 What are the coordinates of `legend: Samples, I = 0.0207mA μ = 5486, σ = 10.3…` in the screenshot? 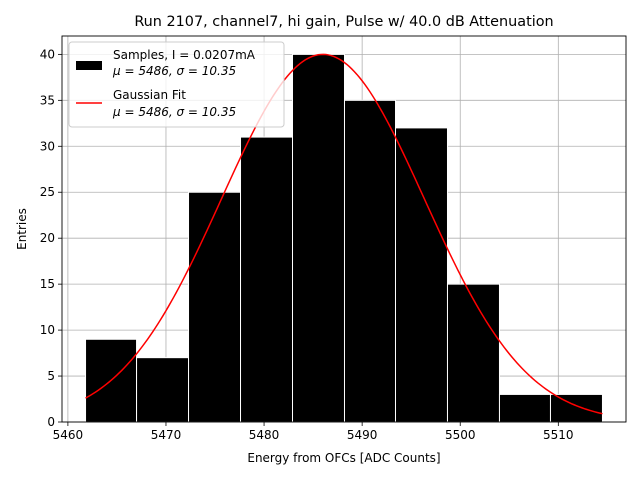 It's located at (176, 84).